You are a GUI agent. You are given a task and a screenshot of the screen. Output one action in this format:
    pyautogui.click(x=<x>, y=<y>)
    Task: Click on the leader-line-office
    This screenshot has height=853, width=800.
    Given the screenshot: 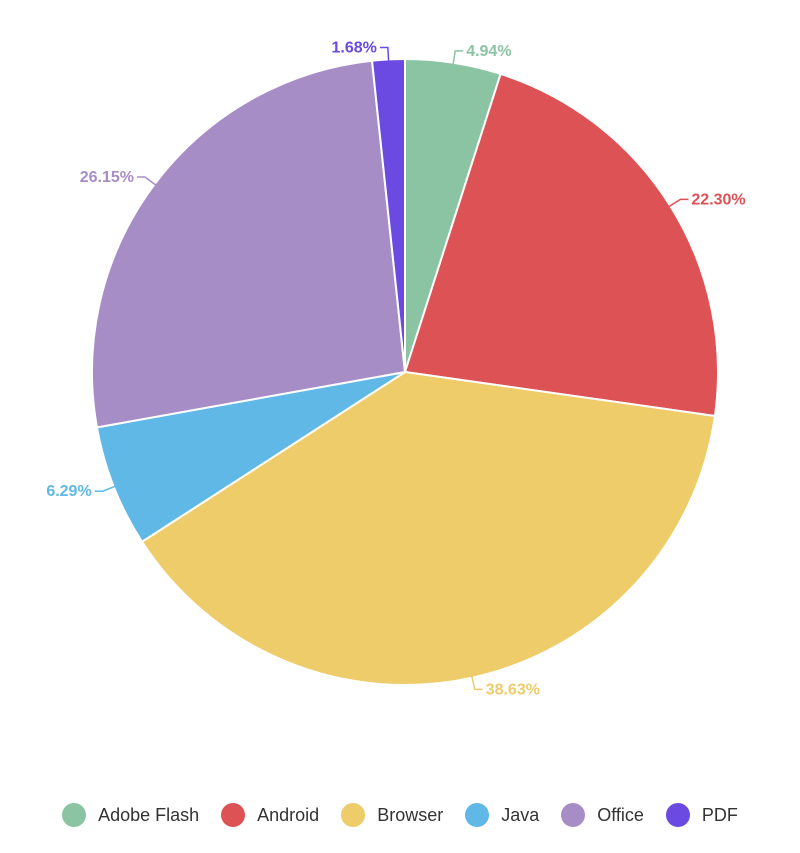 What is the action you would take?
    pyautogui.click(x=147, y=181)
    